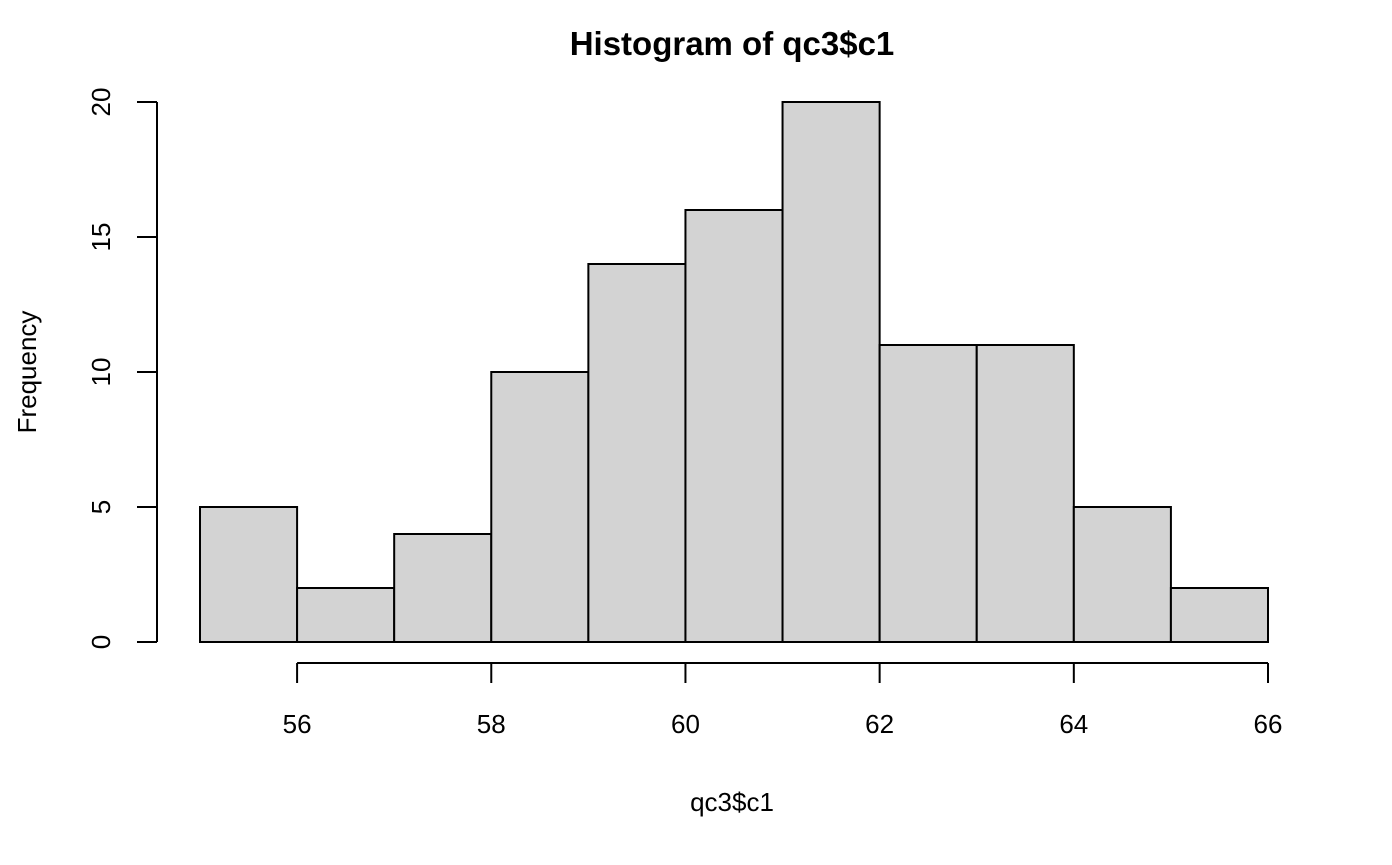 The image size is (1392, 865). I want to click on y-tick-label: 10, so click(101, 372).